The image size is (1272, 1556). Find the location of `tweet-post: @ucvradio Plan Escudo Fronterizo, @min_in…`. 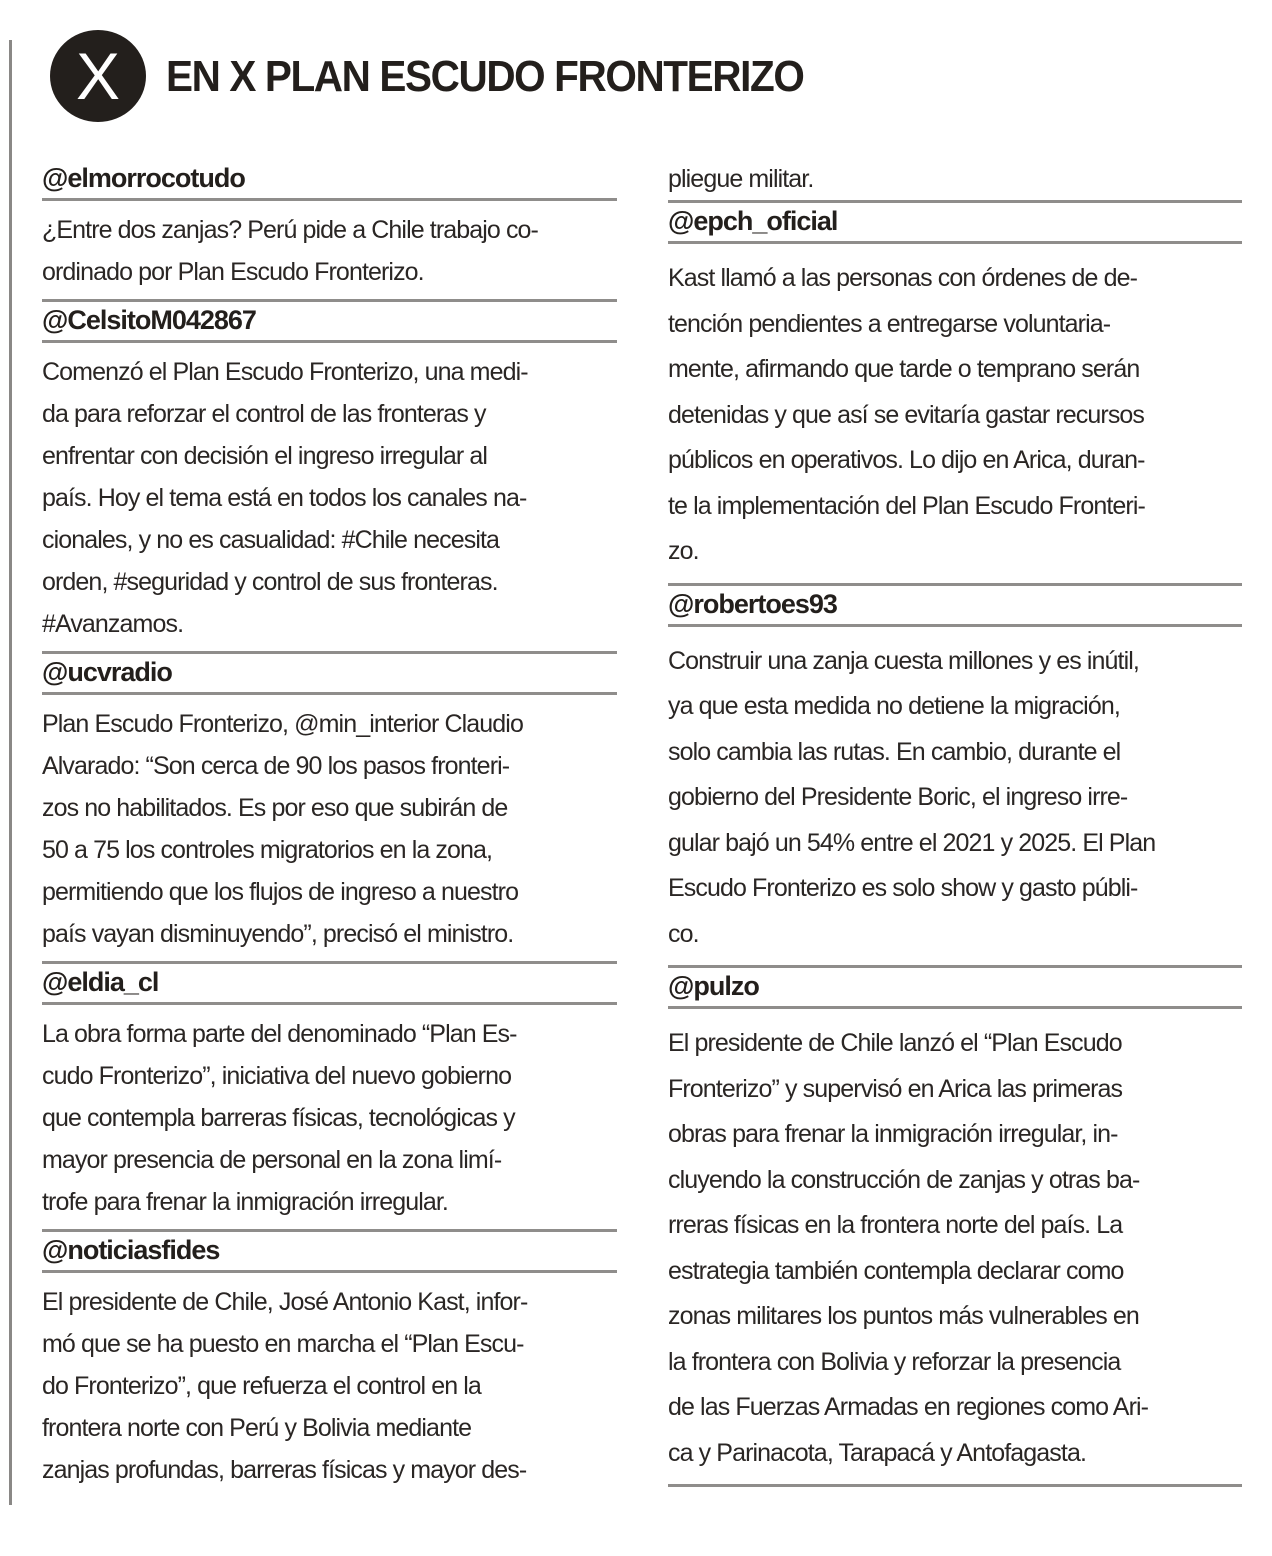

tweet-post: @ucvradio Plan Escudo Fronterizo, @min_in… is located at coordinates (329, 809).